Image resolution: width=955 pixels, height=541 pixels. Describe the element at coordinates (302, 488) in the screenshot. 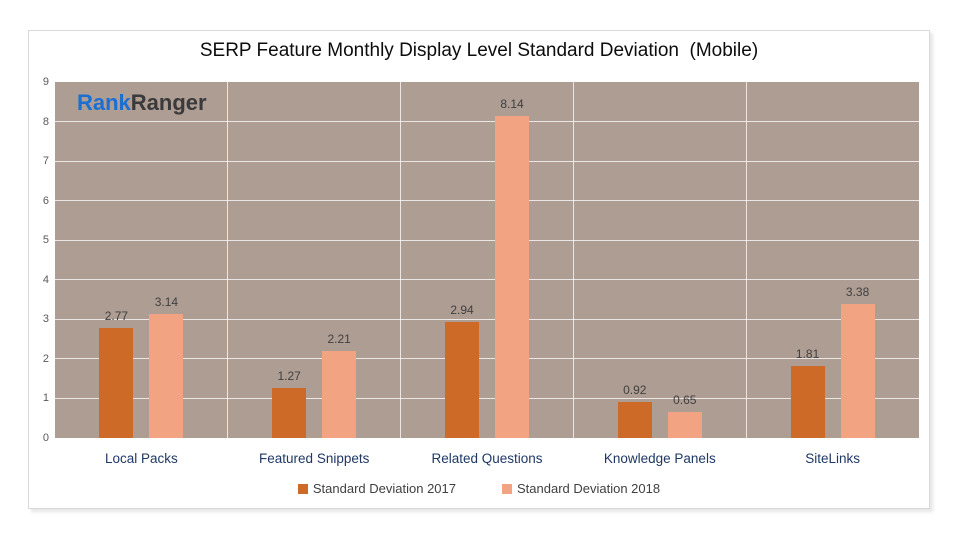

I see `legend-swatch-series1` at that location.